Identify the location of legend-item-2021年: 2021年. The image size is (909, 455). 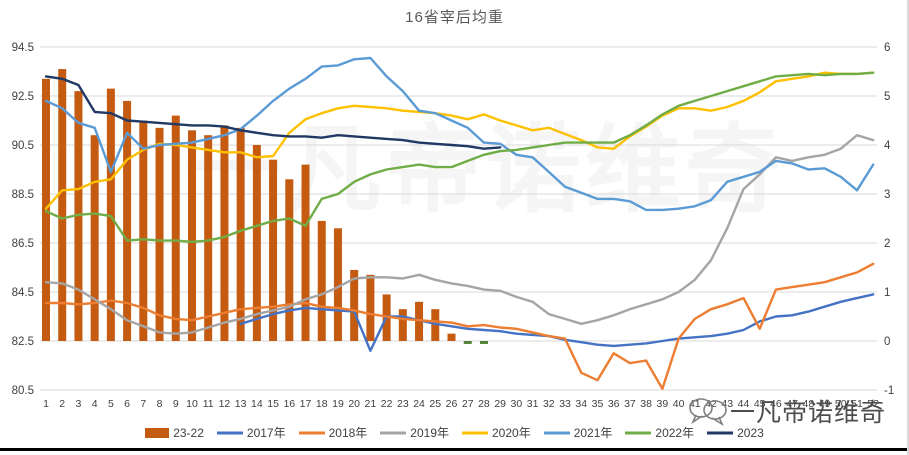
(578, 432).